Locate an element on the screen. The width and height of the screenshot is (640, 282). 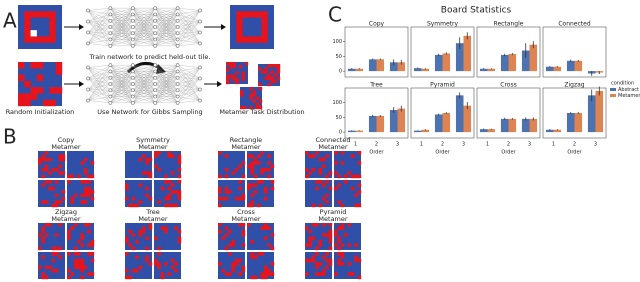
y-tick-label: 50 is located at coordinates (339, 57).